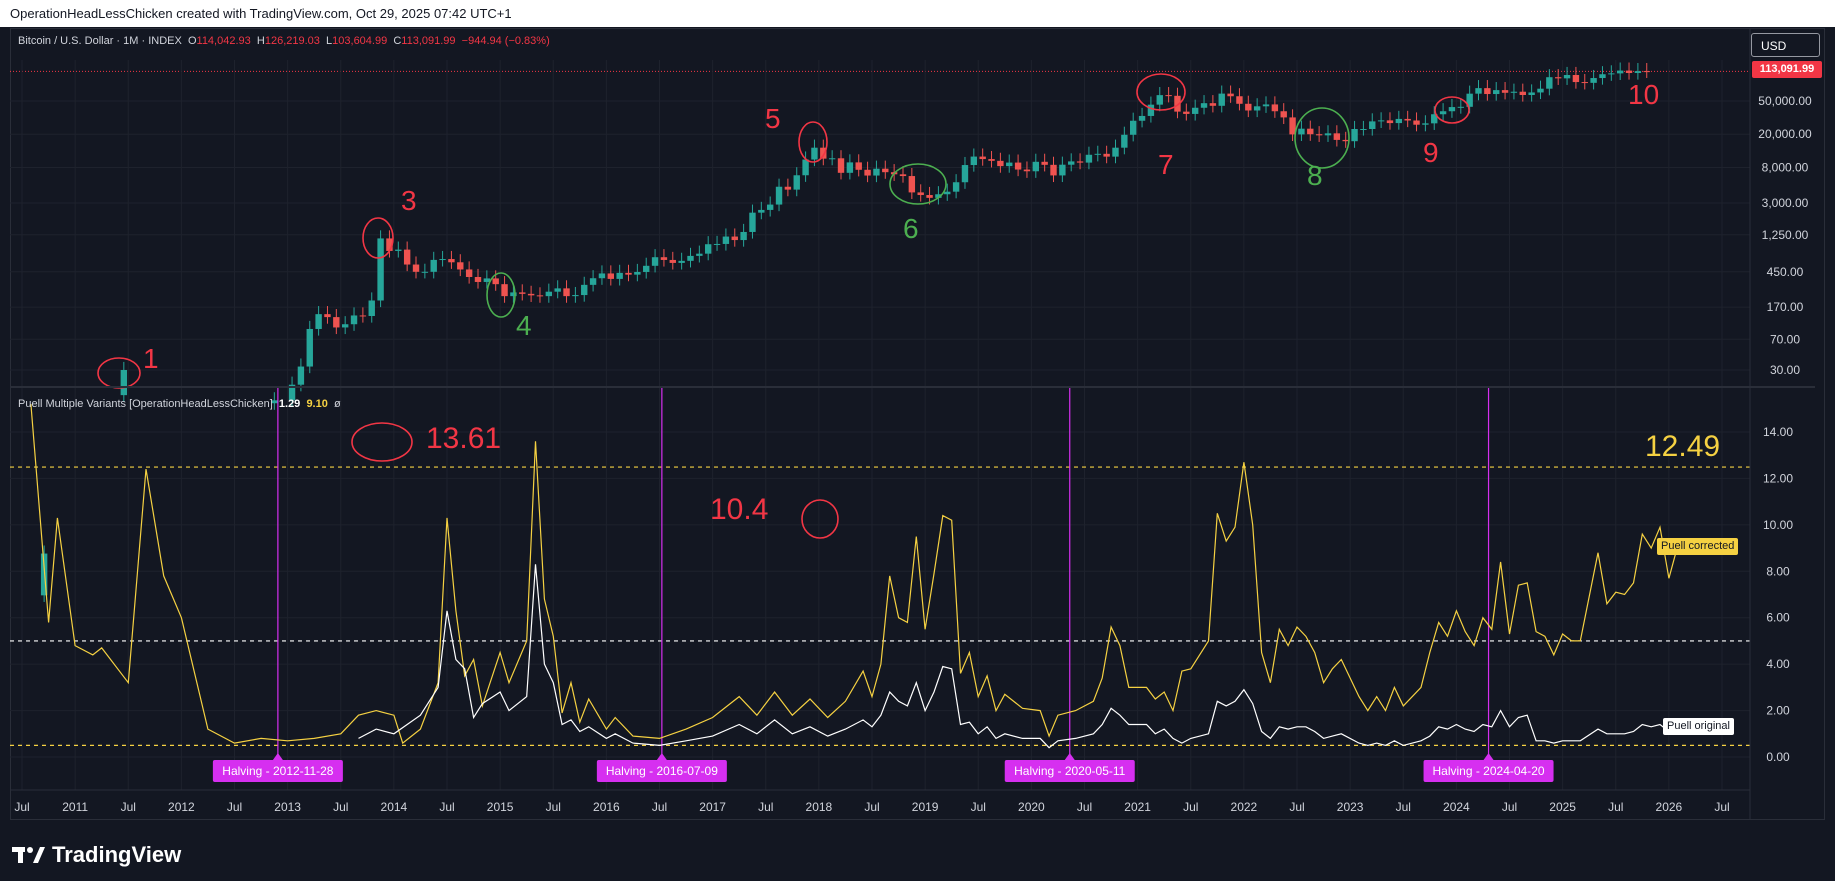  I want to click on annotation-number: 10, so click(1643, 94).